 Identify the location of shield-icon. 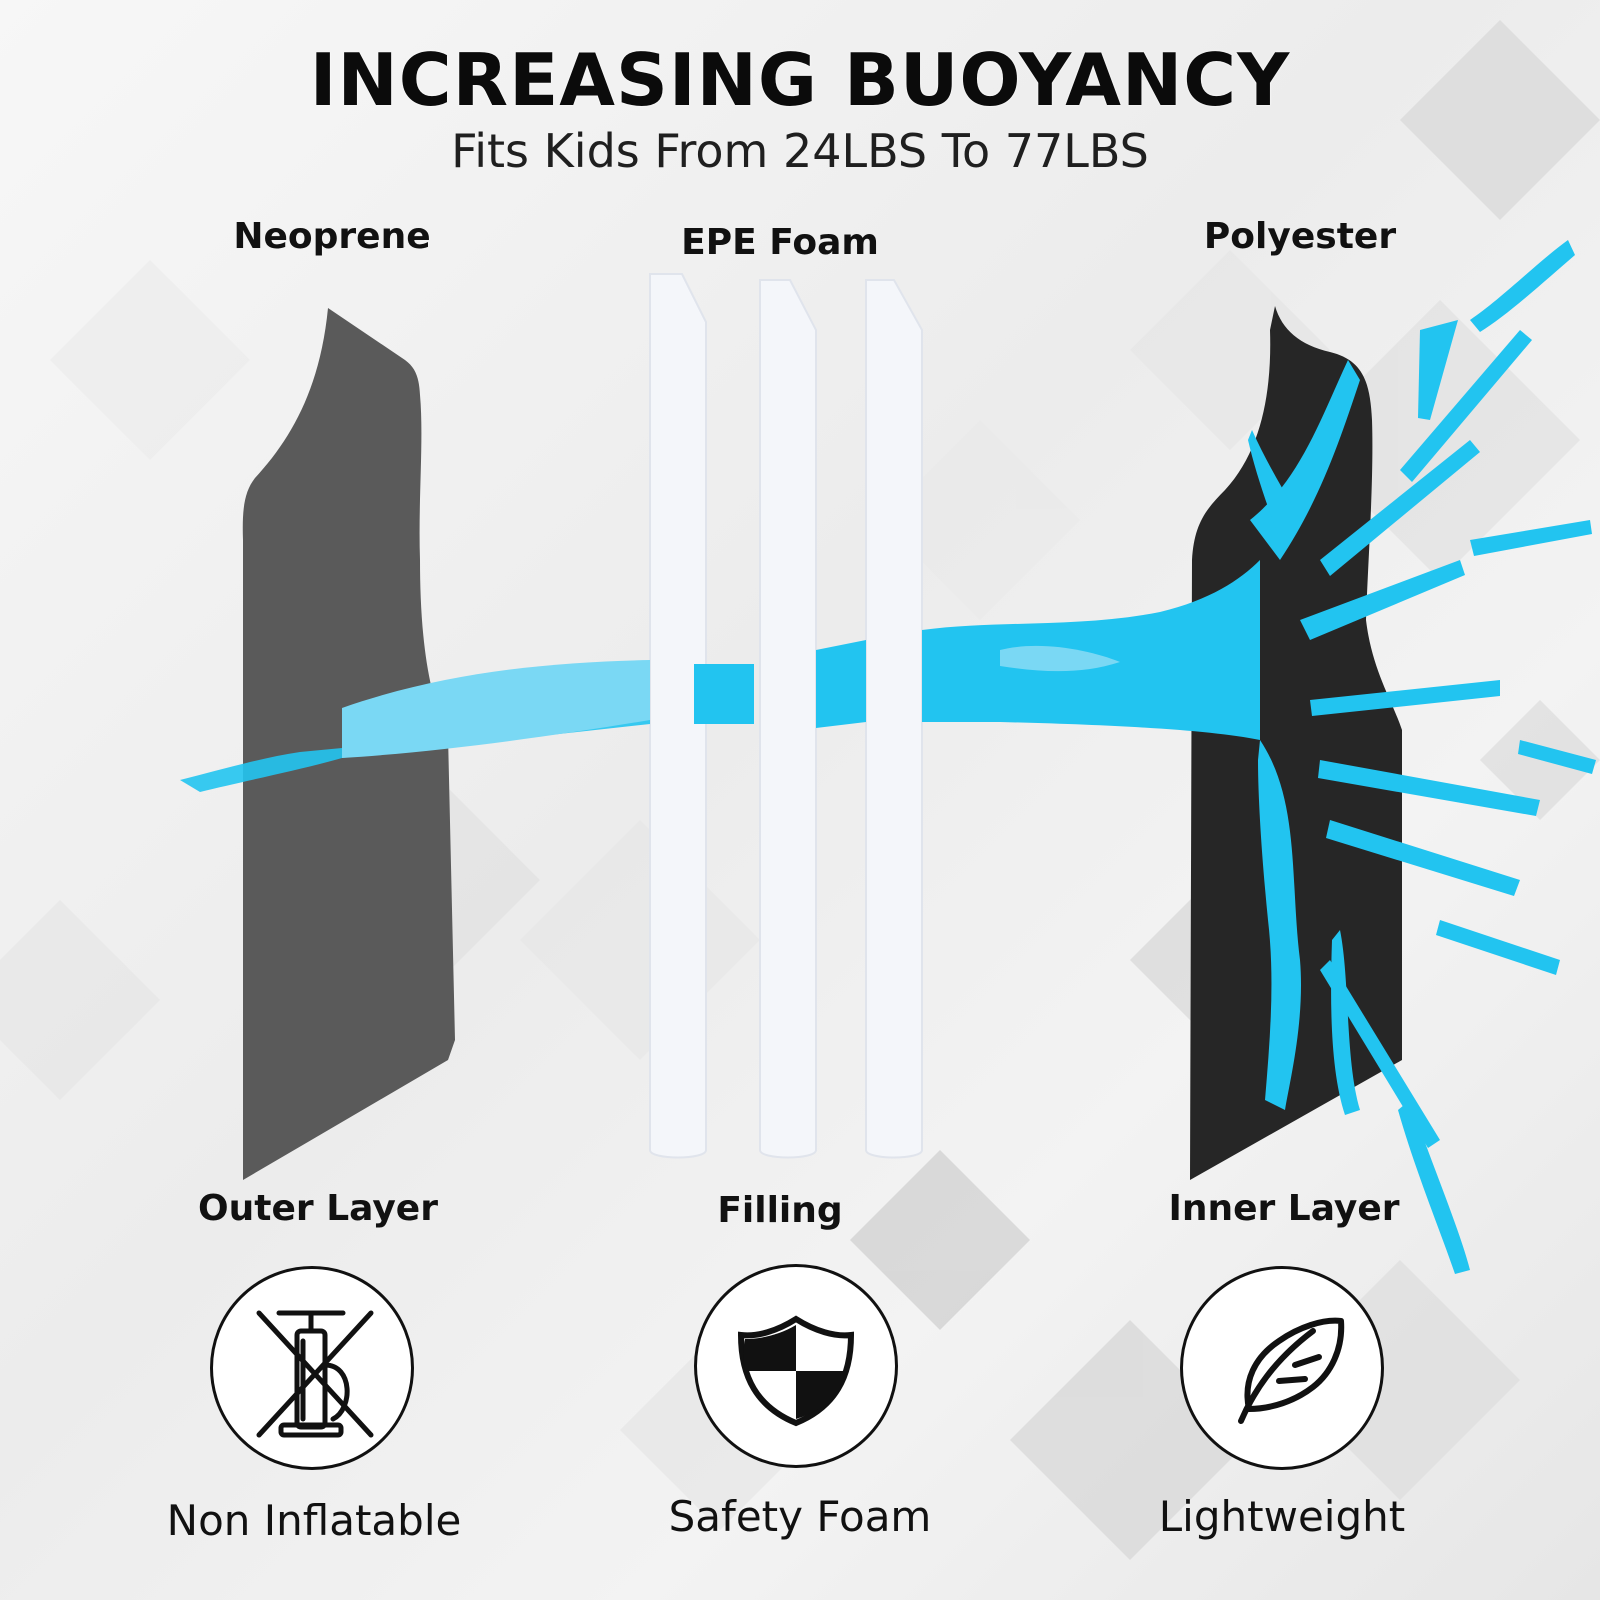
(796, 1371).